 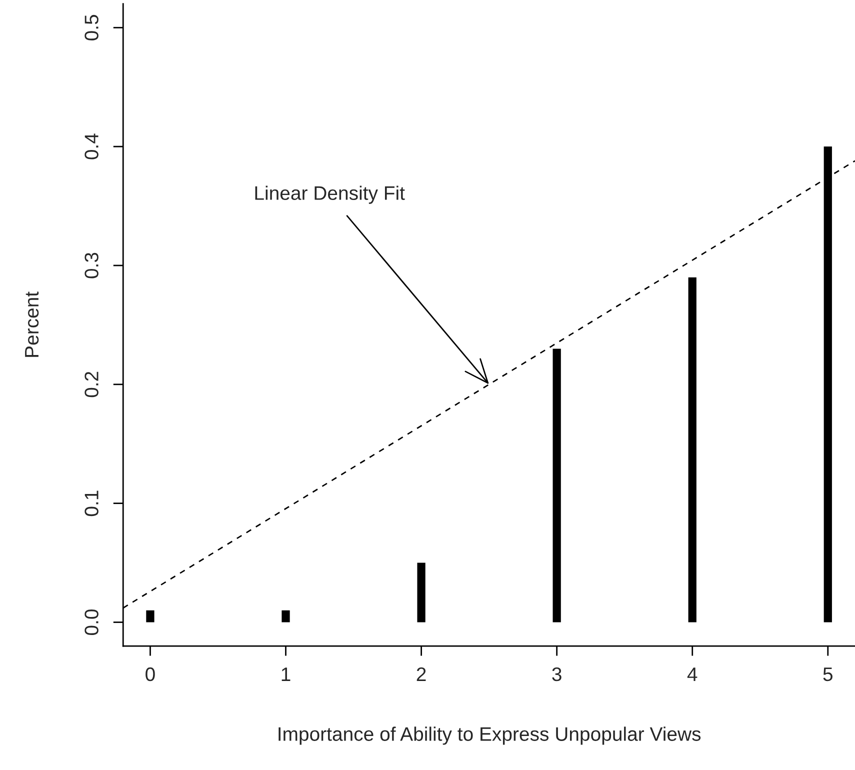 What do you see at coordinates (91, 147) in the screenshot?
I see `y-tick-label: 0.4` at bounding box center [91, 147].